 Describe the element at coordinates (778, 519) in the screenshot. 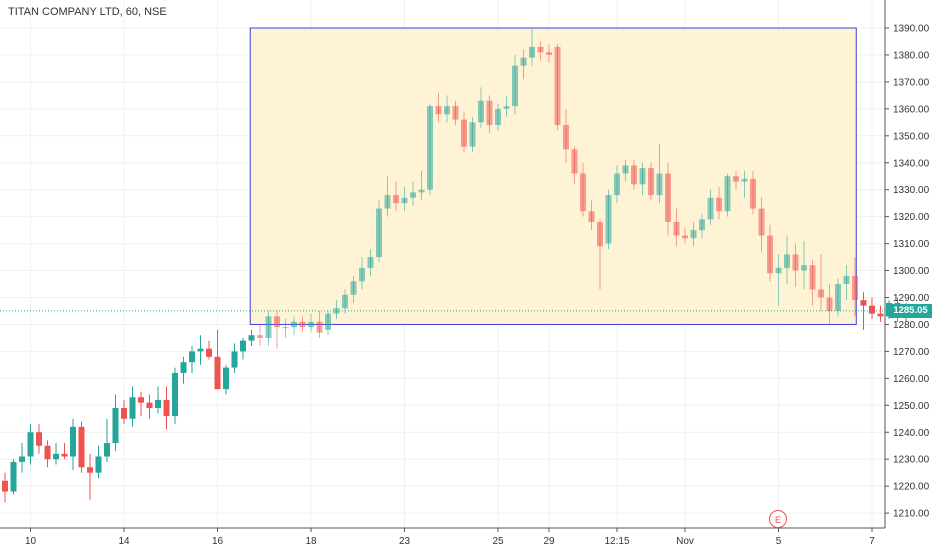

I see `earnings-marker-icon: E` at that location.